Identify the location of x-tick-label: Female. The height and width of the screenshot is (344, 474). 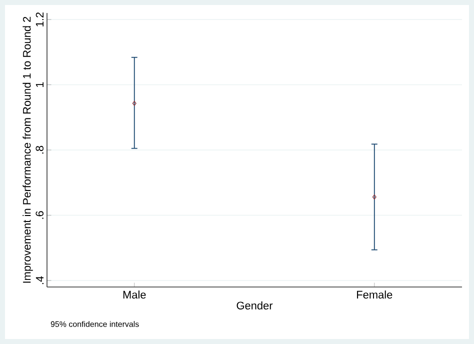
(374, 294).